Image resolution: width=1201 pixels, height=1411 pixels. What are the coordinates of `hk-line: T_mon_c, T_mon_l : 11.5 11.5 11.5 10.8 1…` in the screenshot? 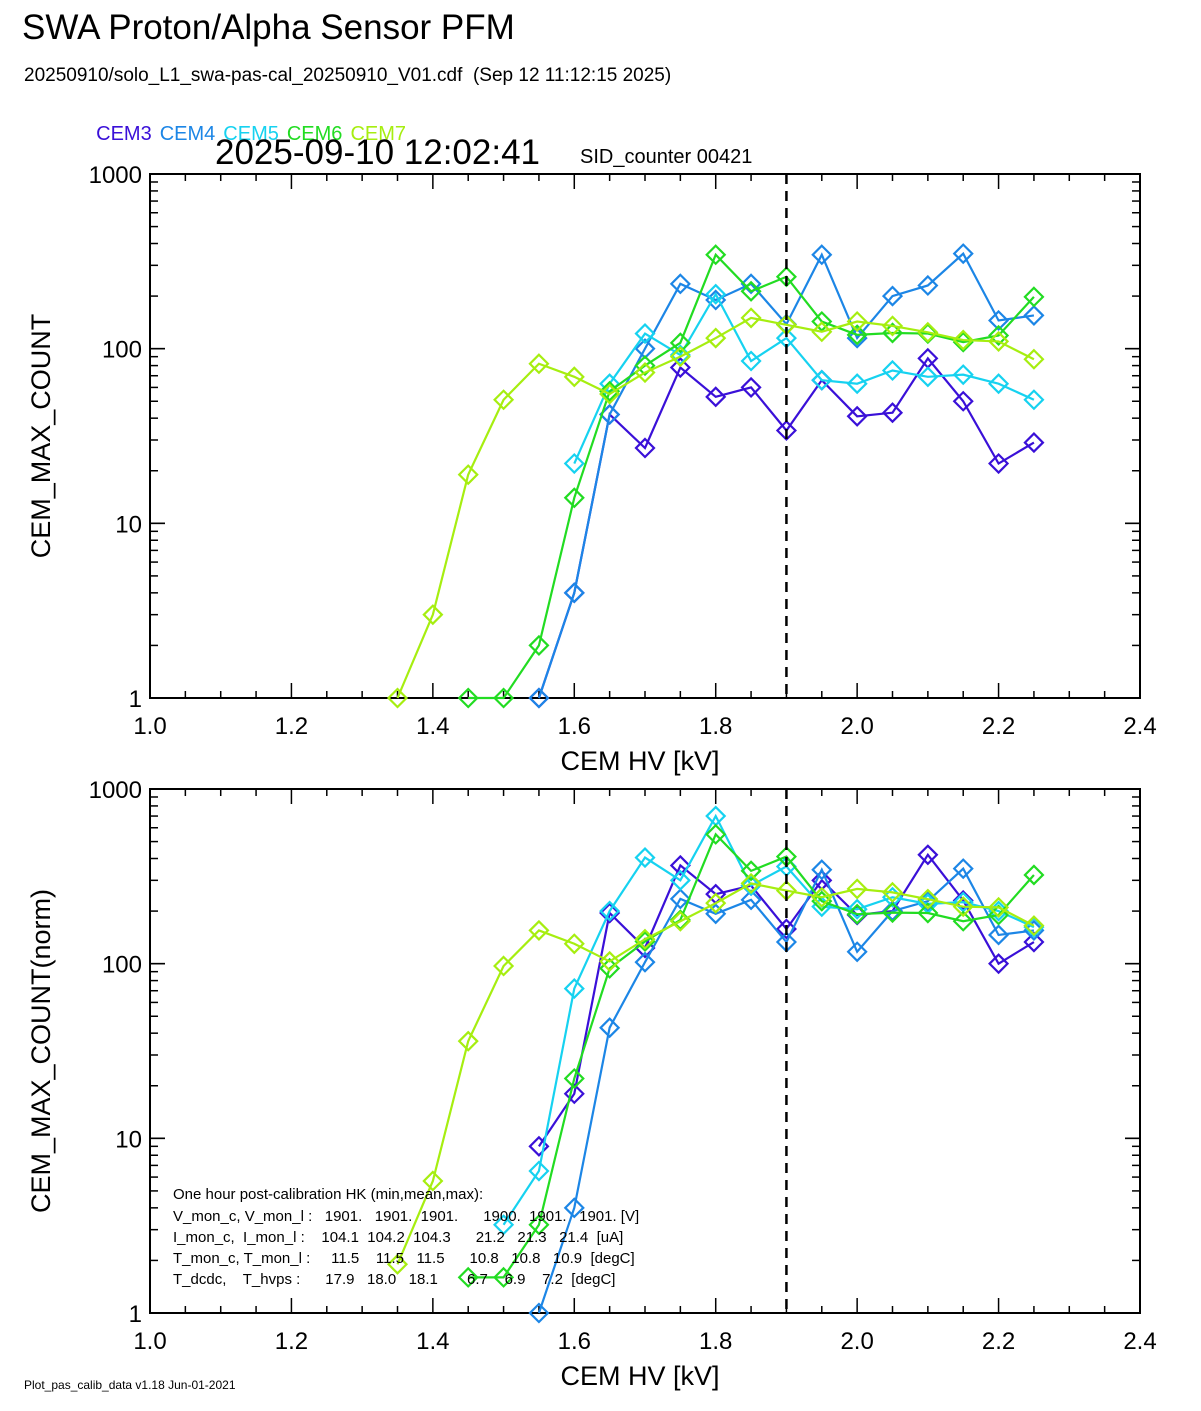 It's located at (404, 1258).